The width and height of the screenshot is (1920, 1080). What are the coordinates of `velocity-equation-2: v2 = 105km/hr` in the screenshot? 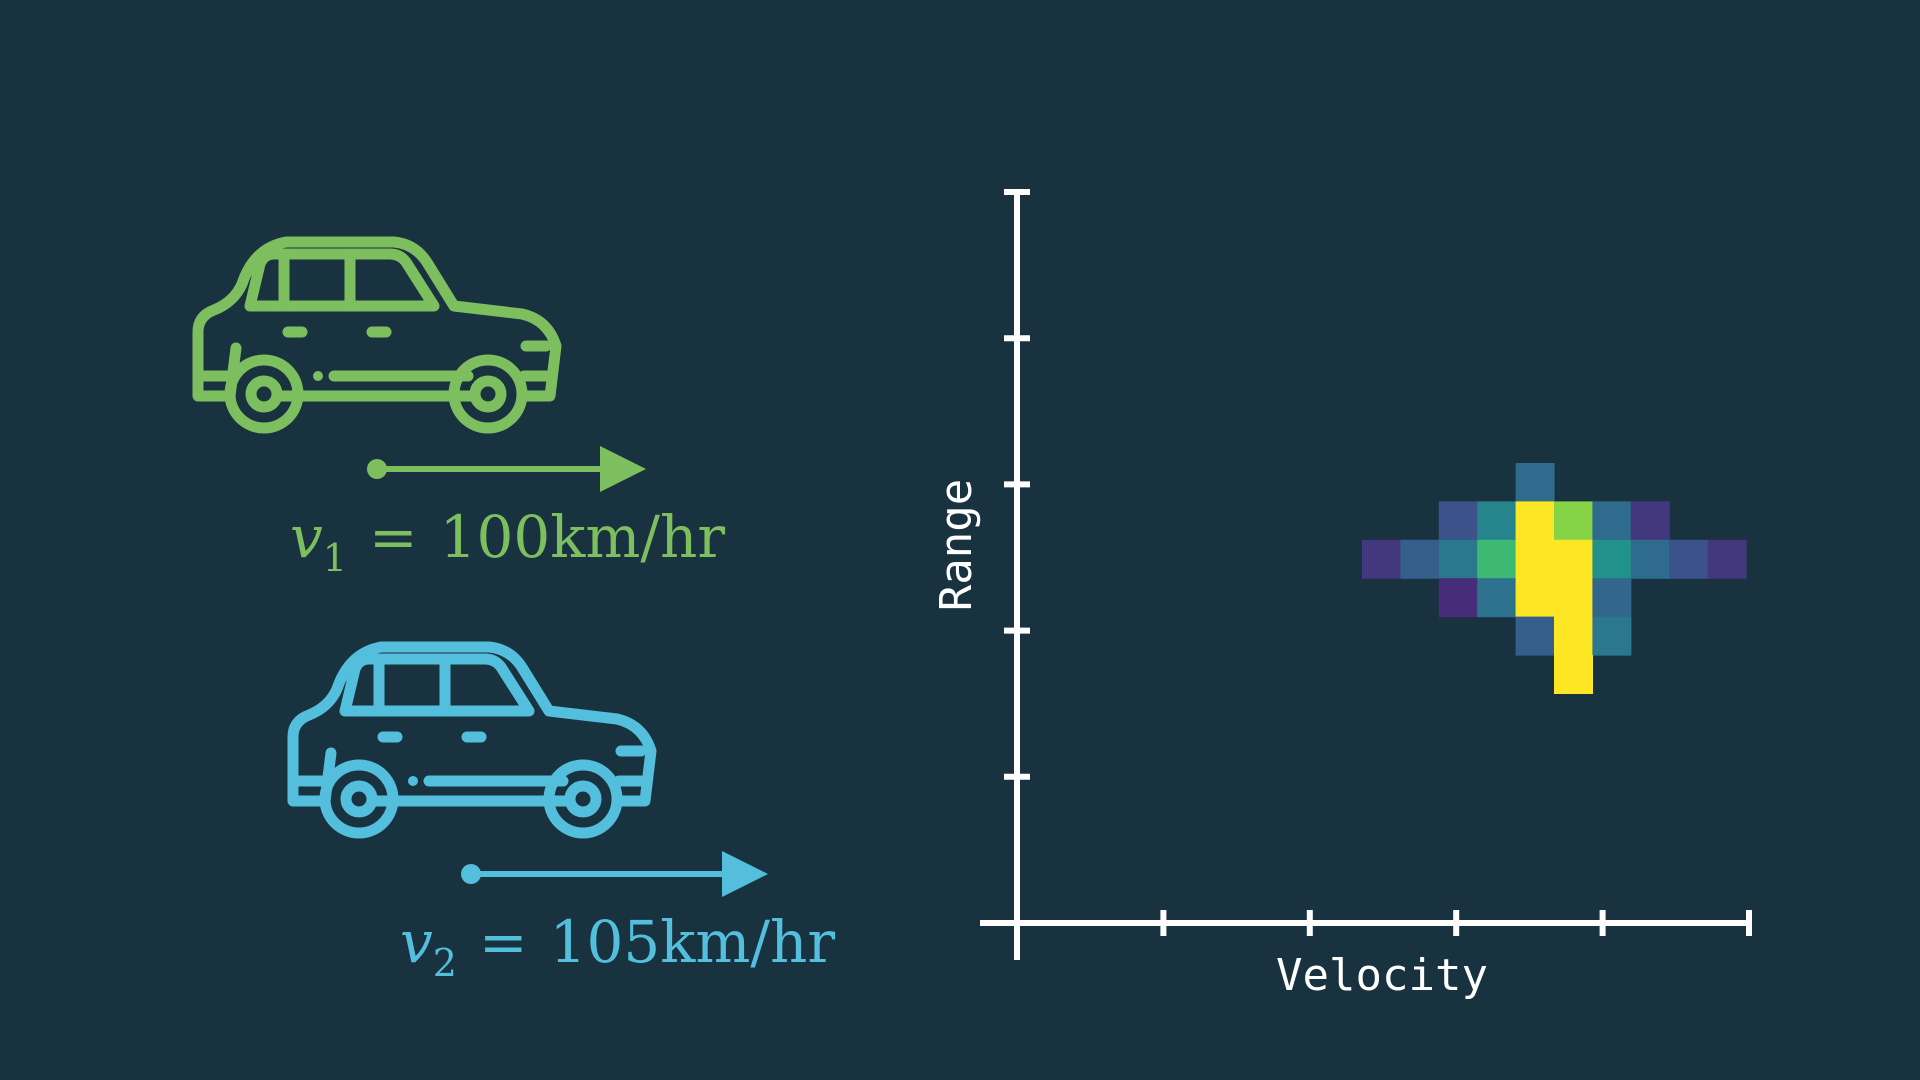 It's located at (617, 946).